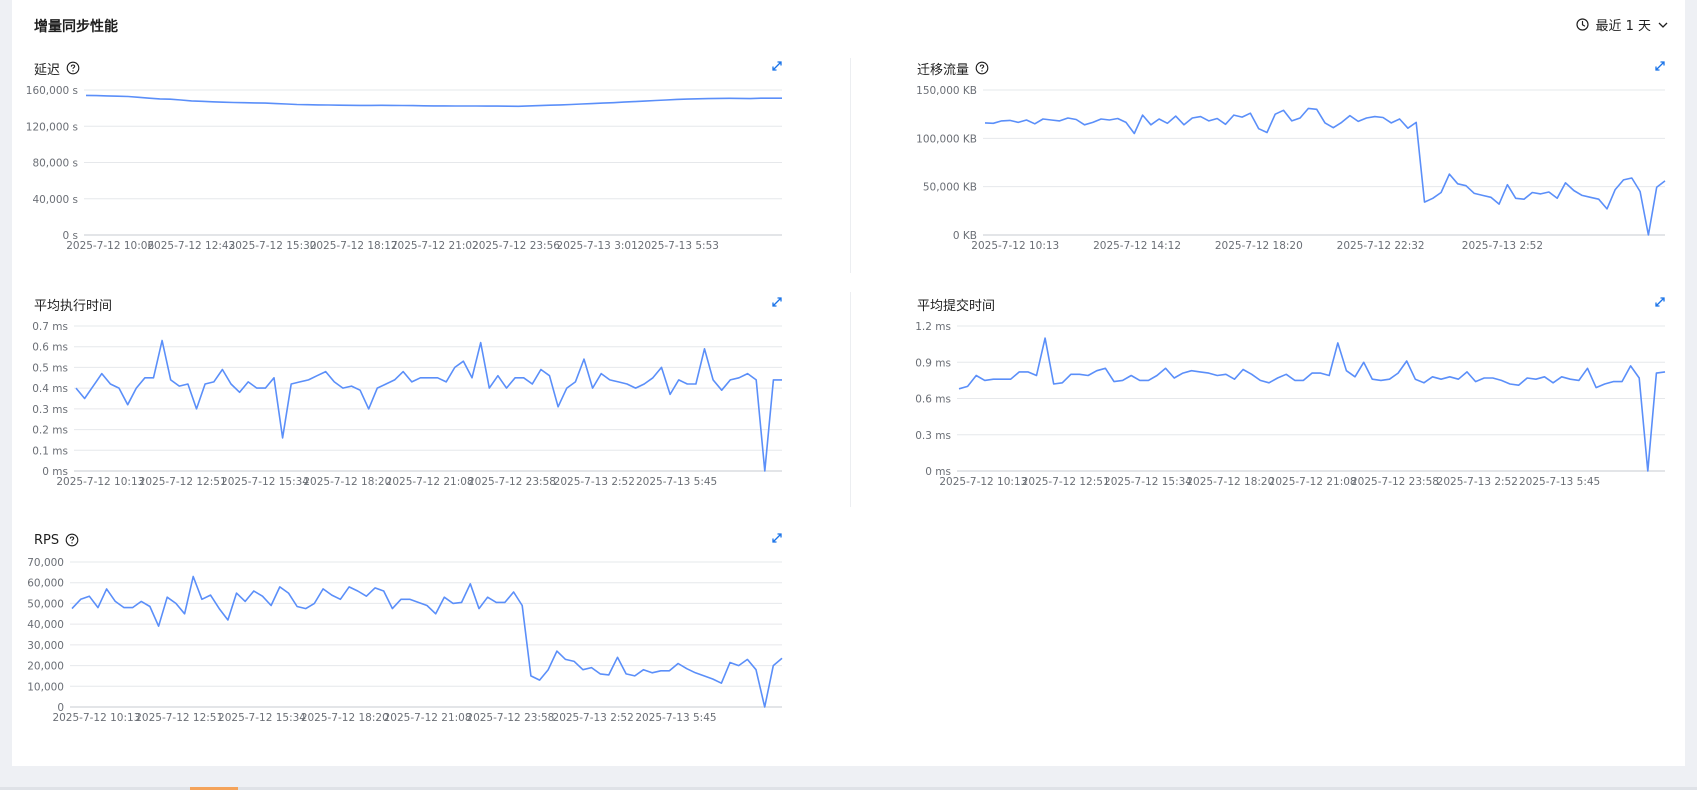 This screenshot has width=1697, height=790. I want to click on clock-icon, so click(1583, 24).